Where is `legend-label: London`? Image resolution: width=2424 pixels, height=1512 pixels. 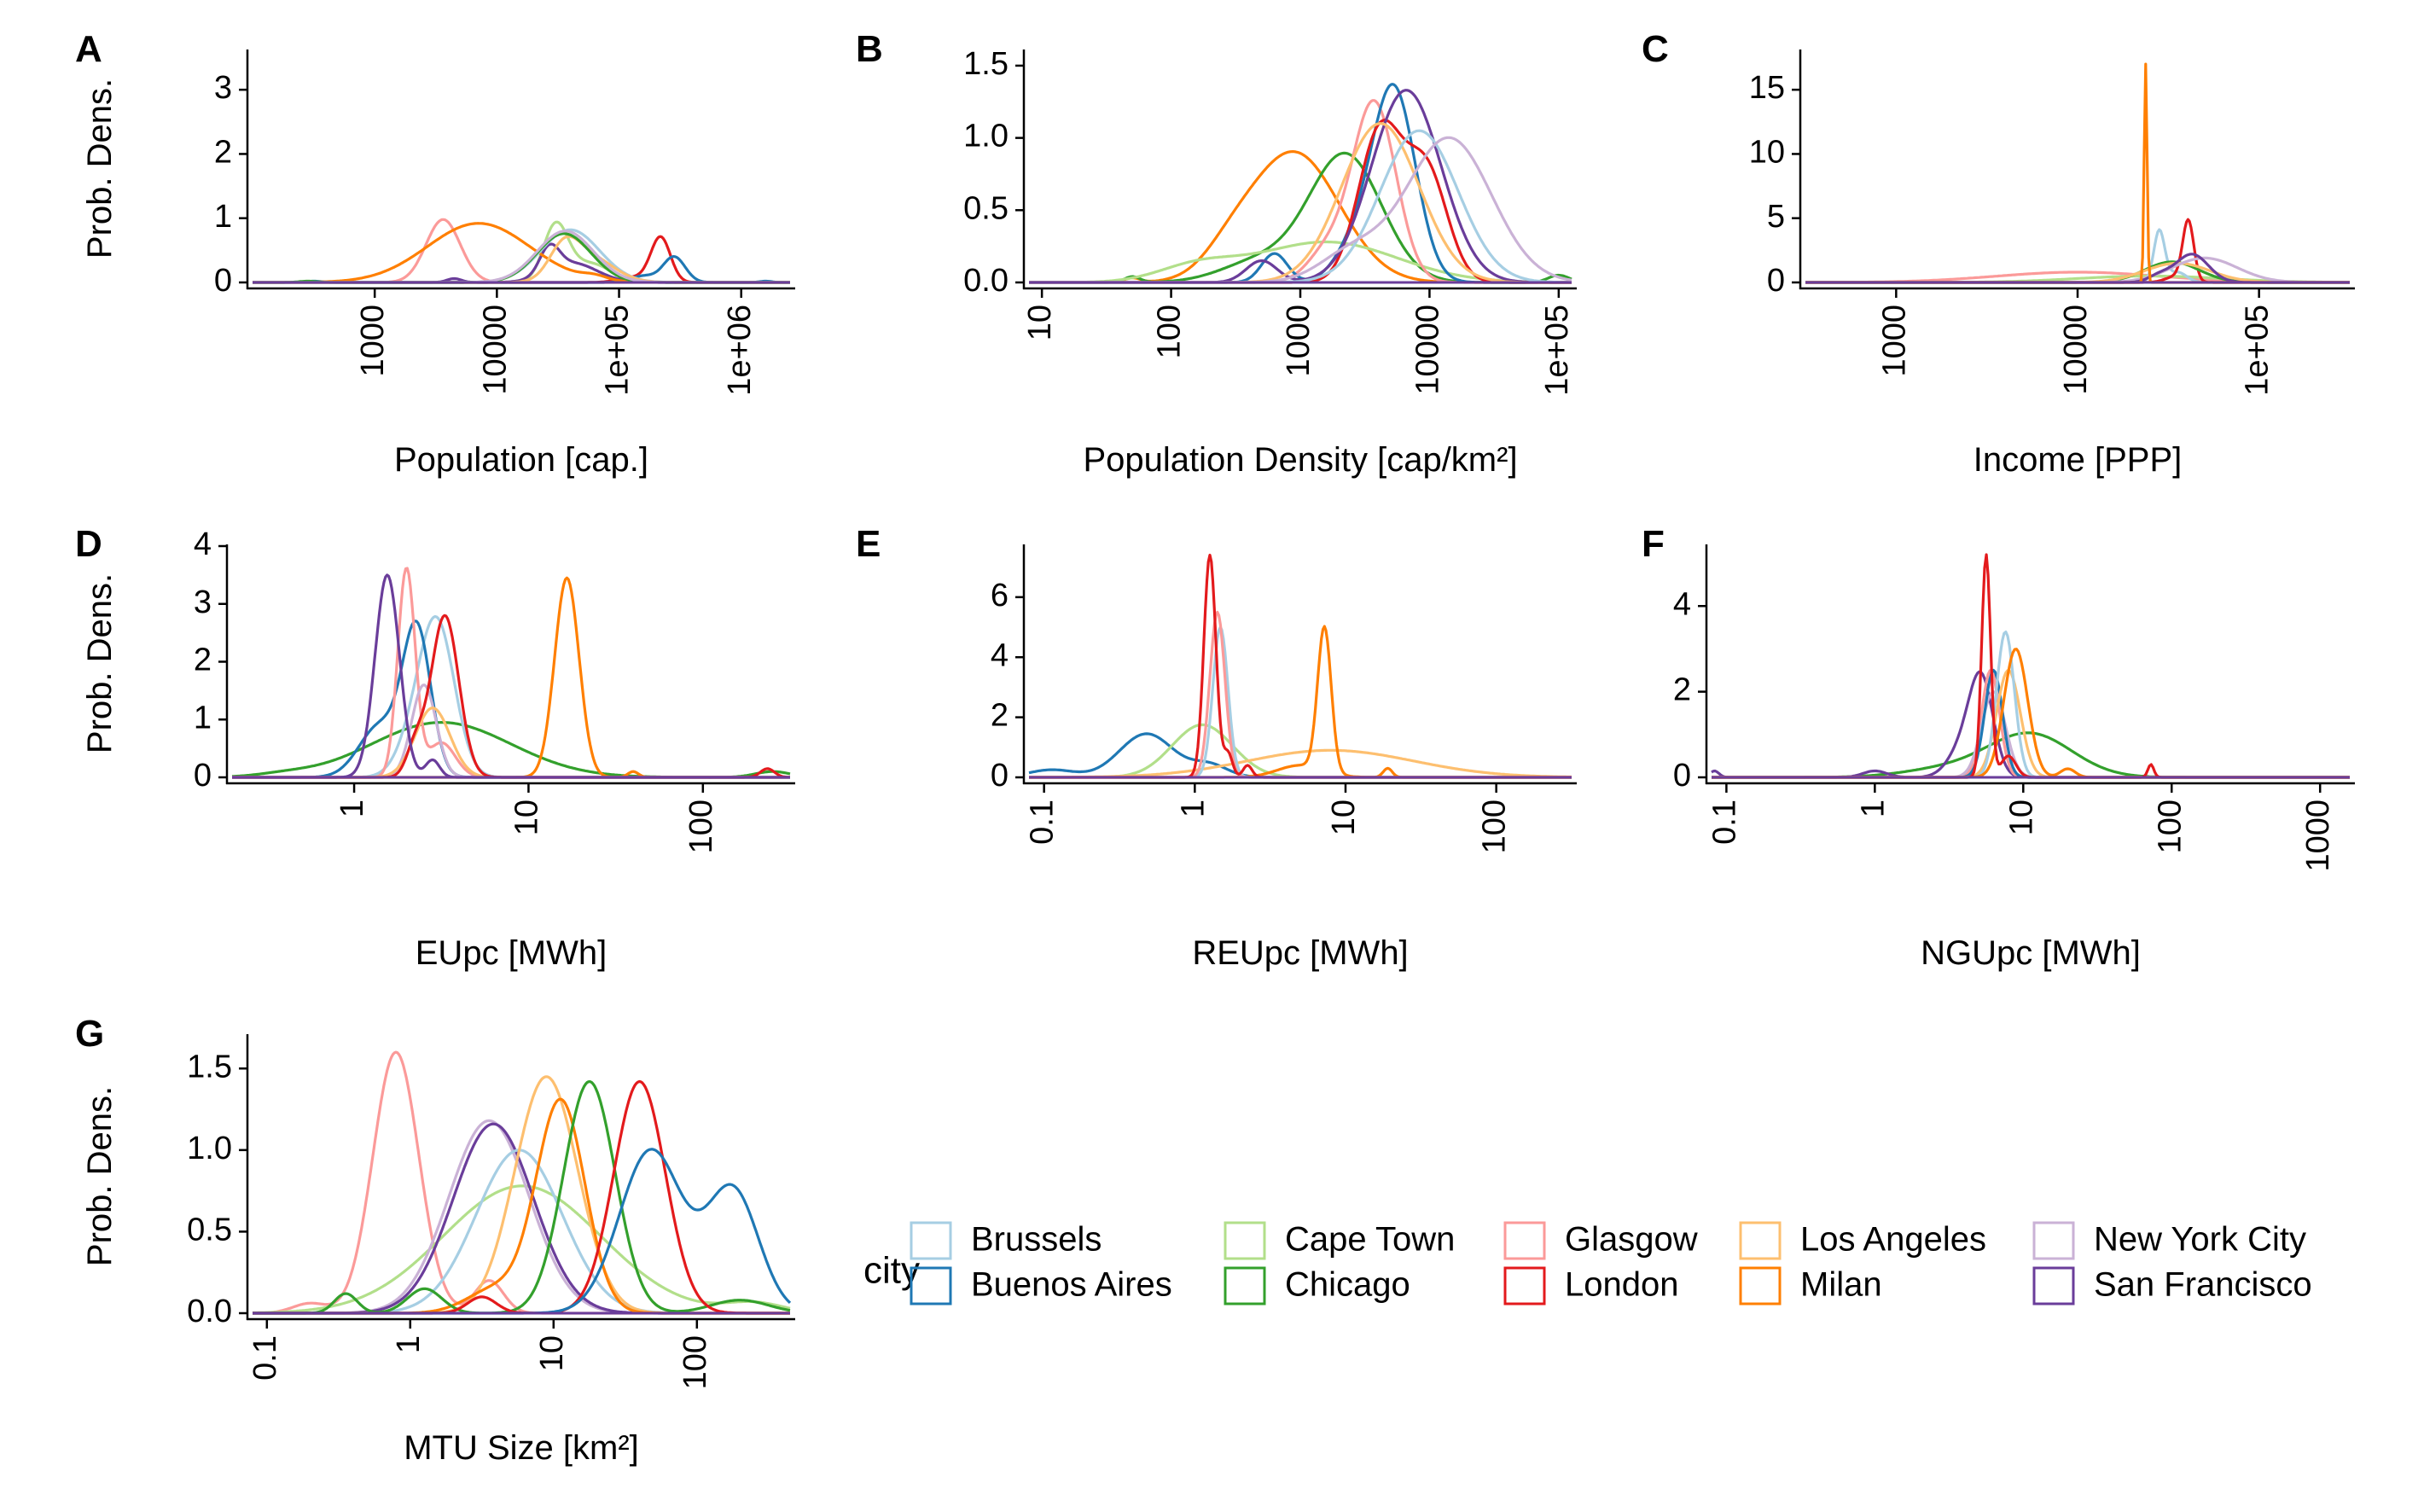
legend-label: London is located at coordinates (1621, 1285).